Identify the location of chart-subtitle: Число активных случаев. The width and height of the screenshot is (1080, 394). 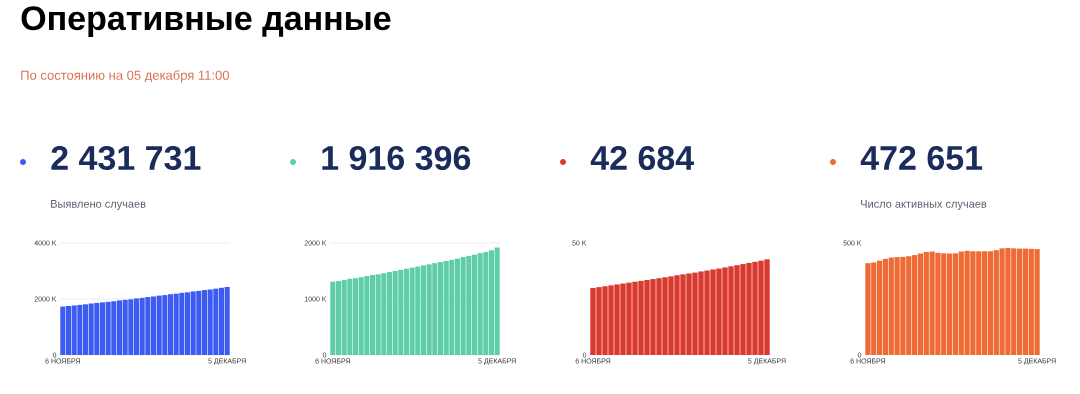
(924, 205).